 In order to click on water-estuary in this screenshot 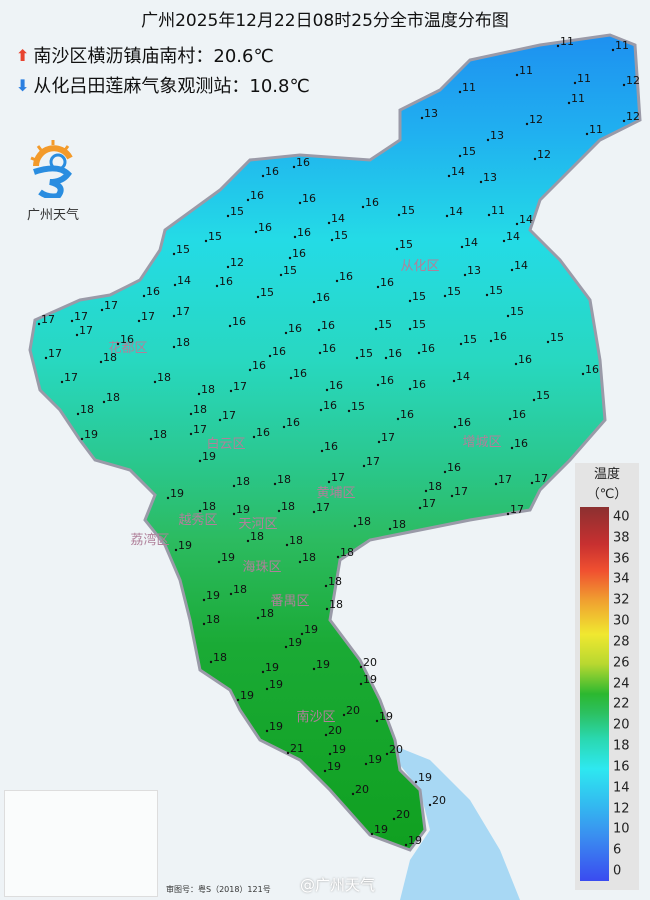, I will do `click(450, 820)`.